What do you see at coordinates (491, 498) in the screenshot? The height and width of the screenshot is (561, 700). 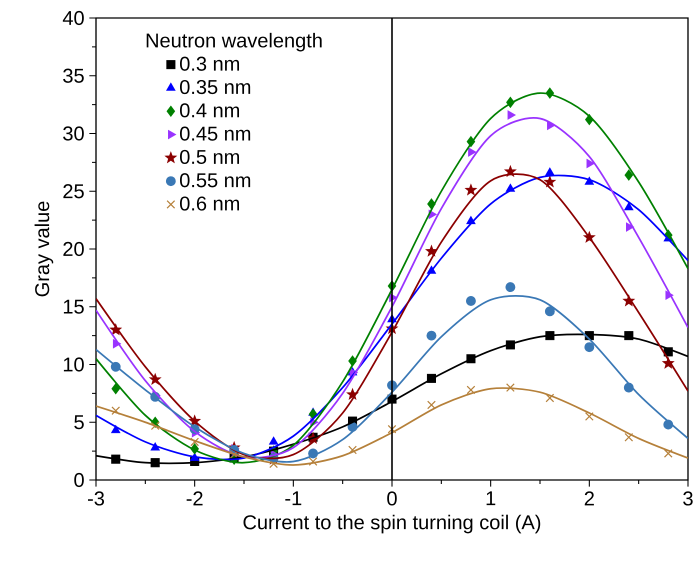 I see `x-tick-label: 1` at bounding box center [491, 498].